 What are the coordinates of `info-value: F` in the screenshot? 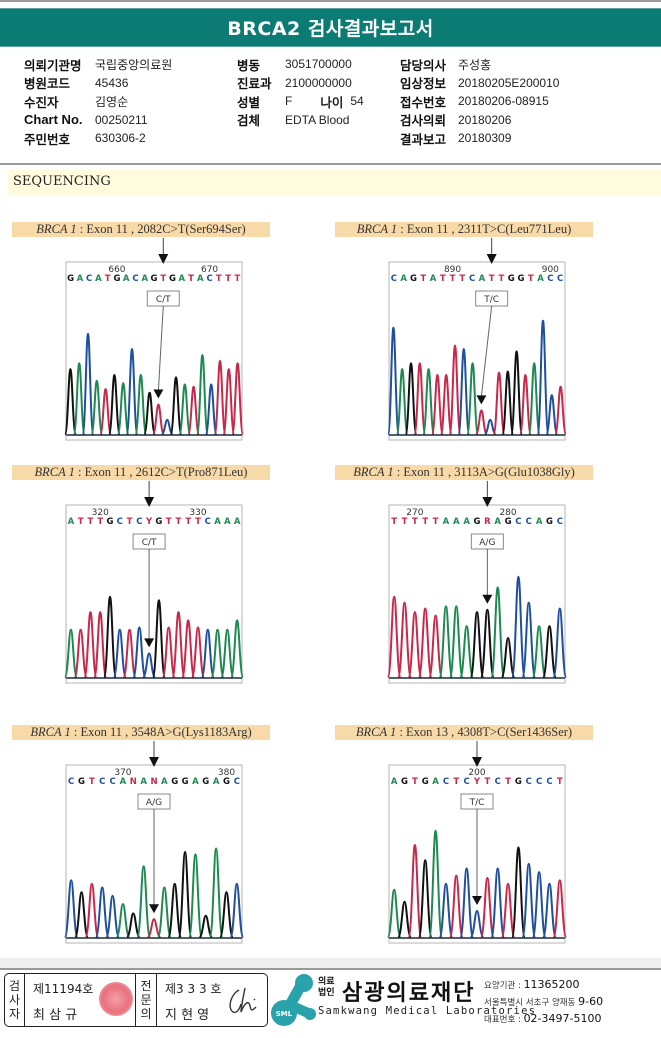 It's located at (289, 101).